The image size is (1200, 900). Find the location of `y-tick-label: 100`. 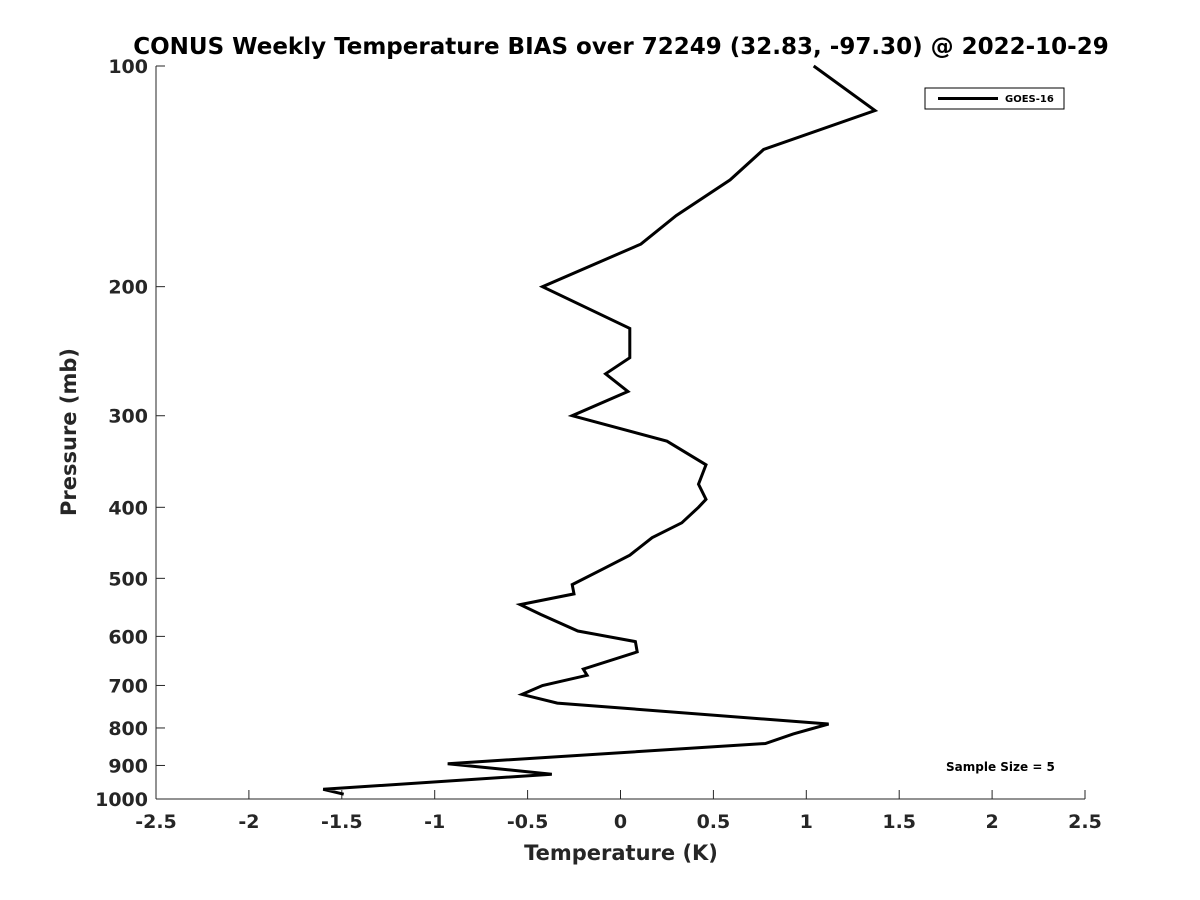

y-tick-label: 100 is located at coordinates (128, 67).